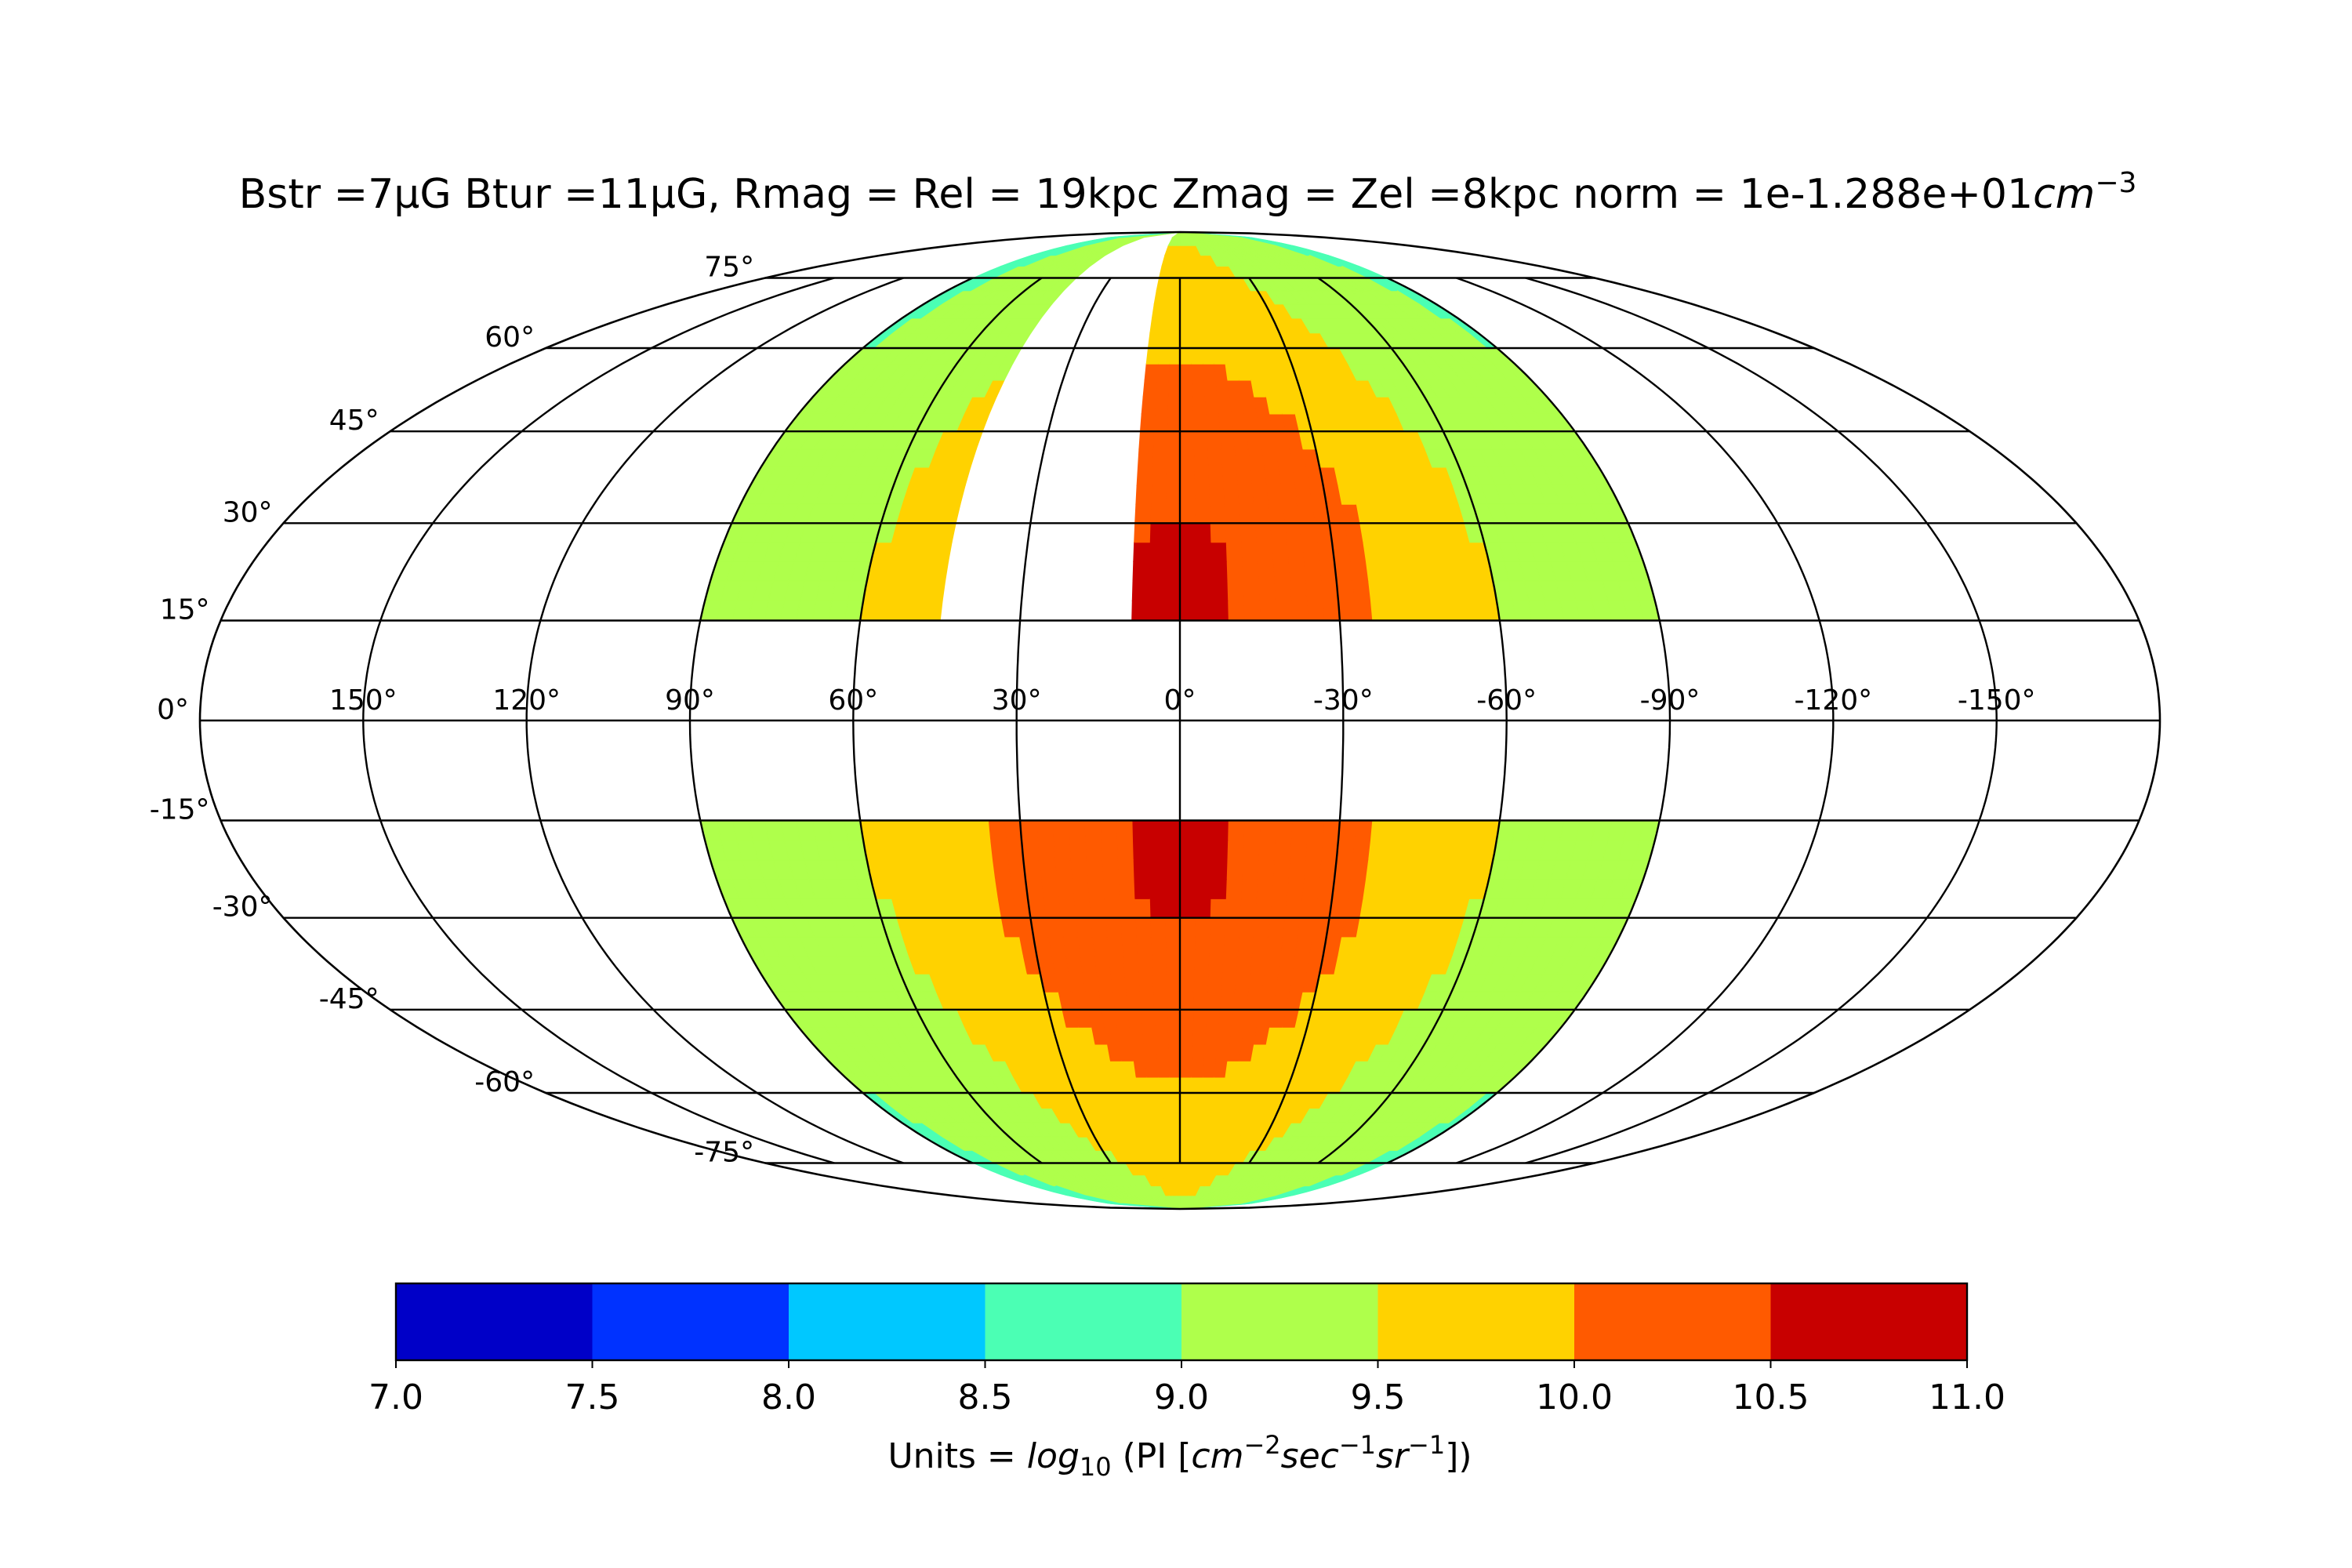 The image size is (2352, 1568). I want to click on colorbar-tick-label: 11.0, so click(1967, 1397).